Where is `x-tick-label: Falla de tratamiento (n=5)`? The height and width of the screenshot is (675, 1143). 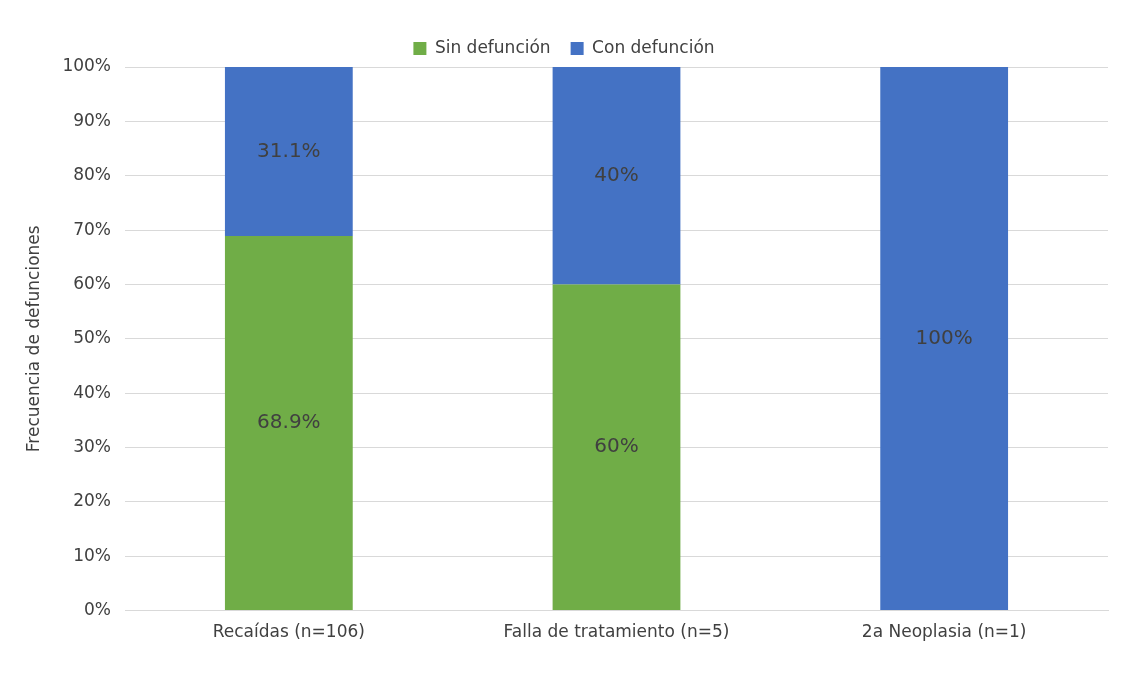
x-tick-label: Falla de tratamiento (n=5) is located at coordinates (616, 631).